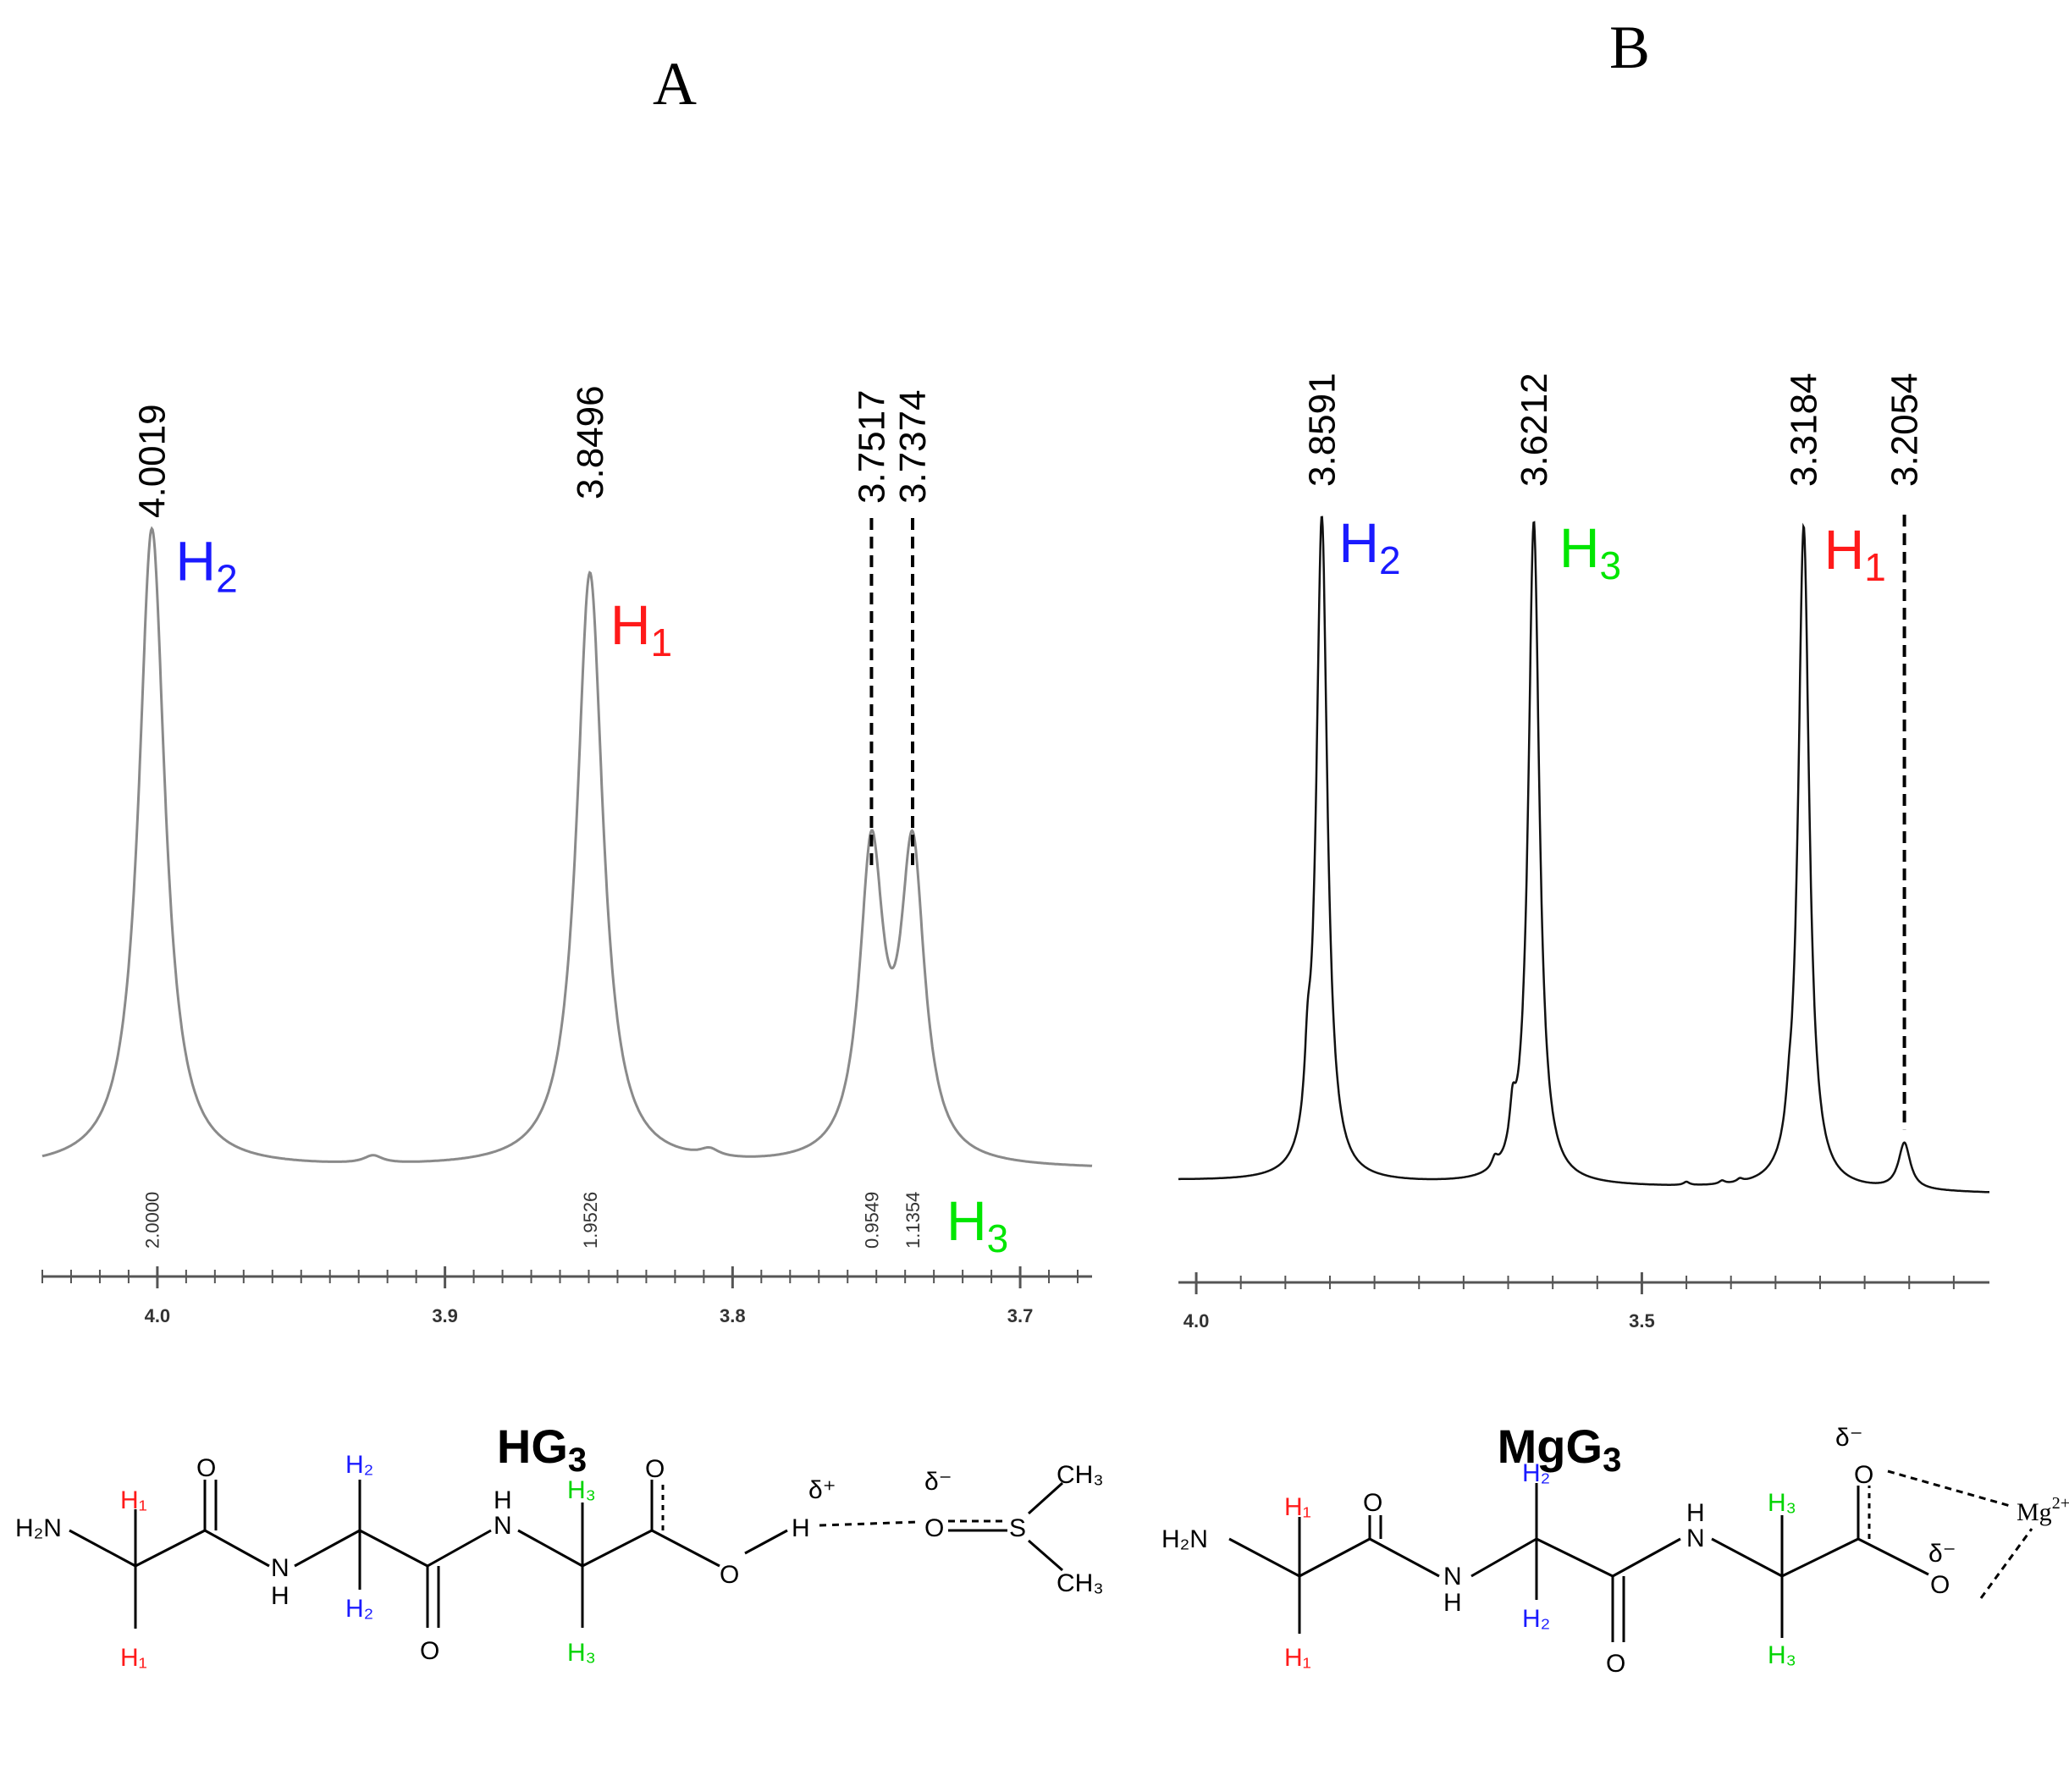  What do you see at coordinates (542, 1449) in the screenshot?
I see `structure-title-hg3: HG3` at bounding box center [542, 1449].